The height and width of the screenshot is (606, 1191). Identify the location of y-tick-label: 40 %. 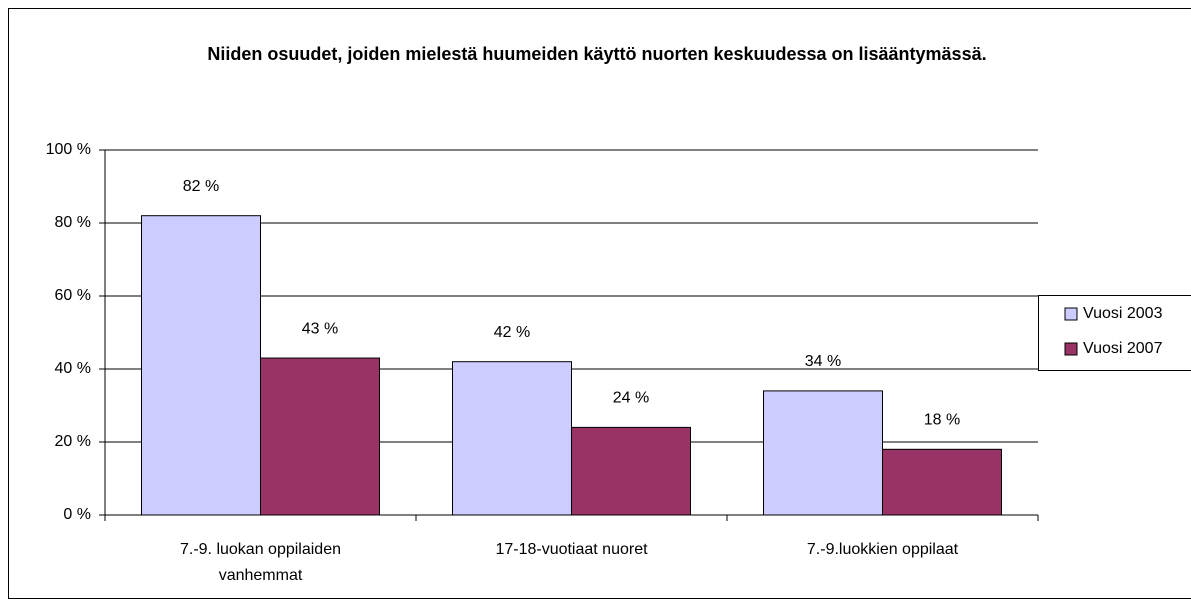
(73, 368).